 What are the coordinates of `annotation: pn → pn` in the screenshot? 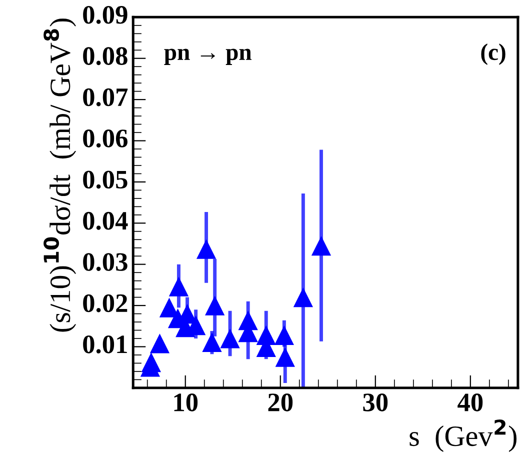 It's located at (208, 56).